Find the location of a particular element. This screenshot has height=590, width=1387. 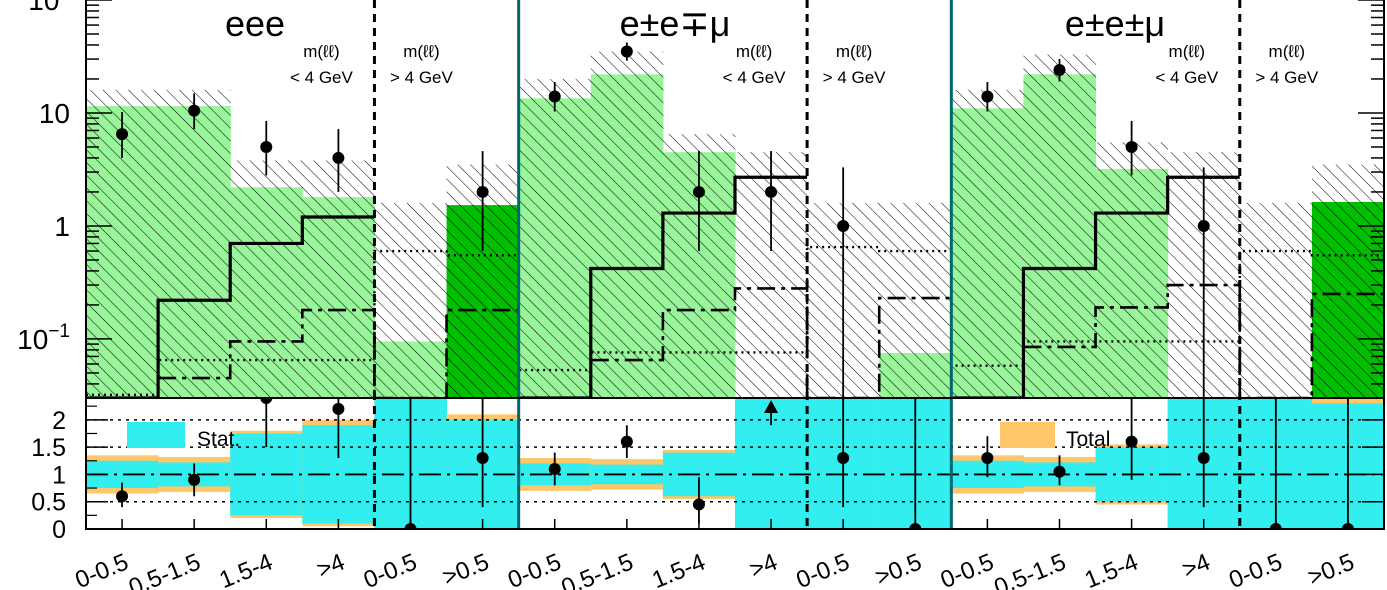

ratio-y-tick-label: 0 is located at coordinates (59, 530).